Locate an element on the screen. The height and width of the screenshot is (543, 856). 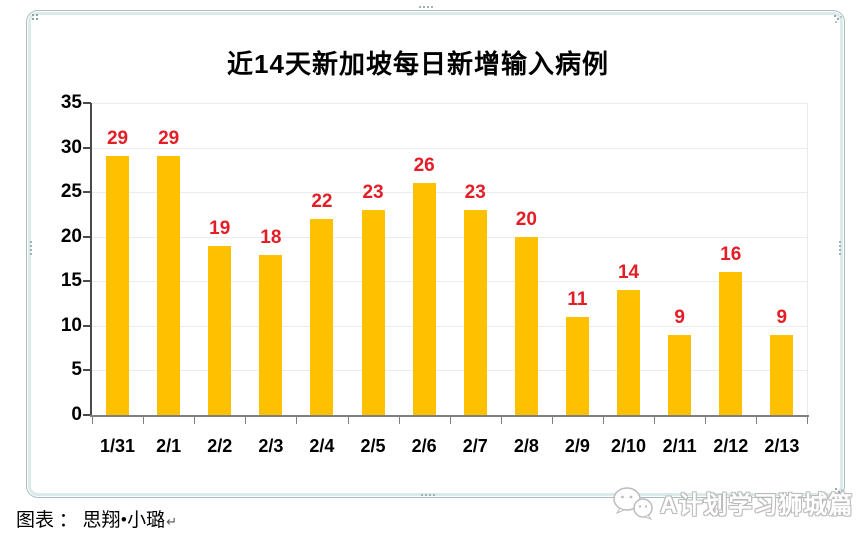
x-axis-line is located at coordinates (450, 416).